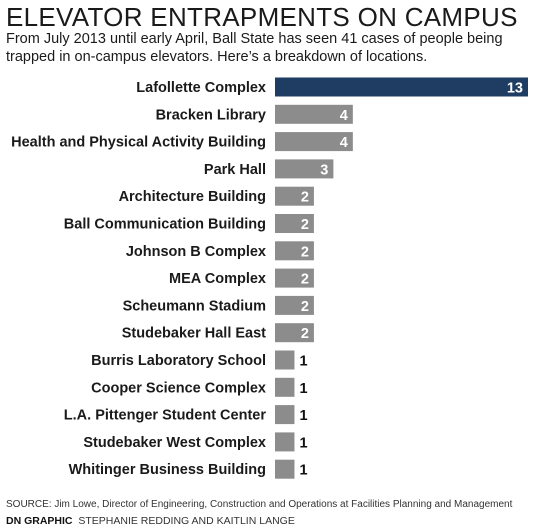 This screenshot has width=537, height=532. Describe the element at coordinates (178, 361) in the screenshot. I see `category-label: Burris Laboratory School` at that location.